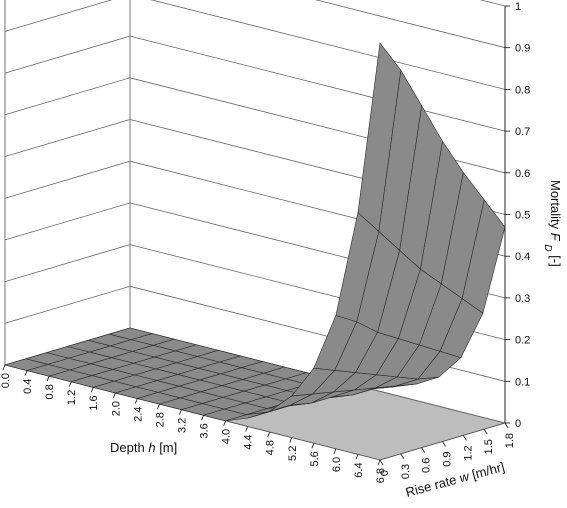 The width and height of the screenshot is (567, 508). What do you see at coordinates (271, 447) in the screenshot?
I see `x-tick-label: 4.8` at bounding box center [271, 447].